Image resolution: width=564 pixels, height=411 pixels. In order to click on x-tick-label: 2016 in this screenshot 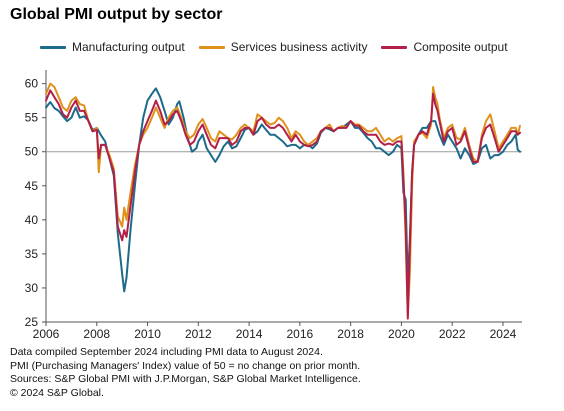, I will do `click(300, 334)`.